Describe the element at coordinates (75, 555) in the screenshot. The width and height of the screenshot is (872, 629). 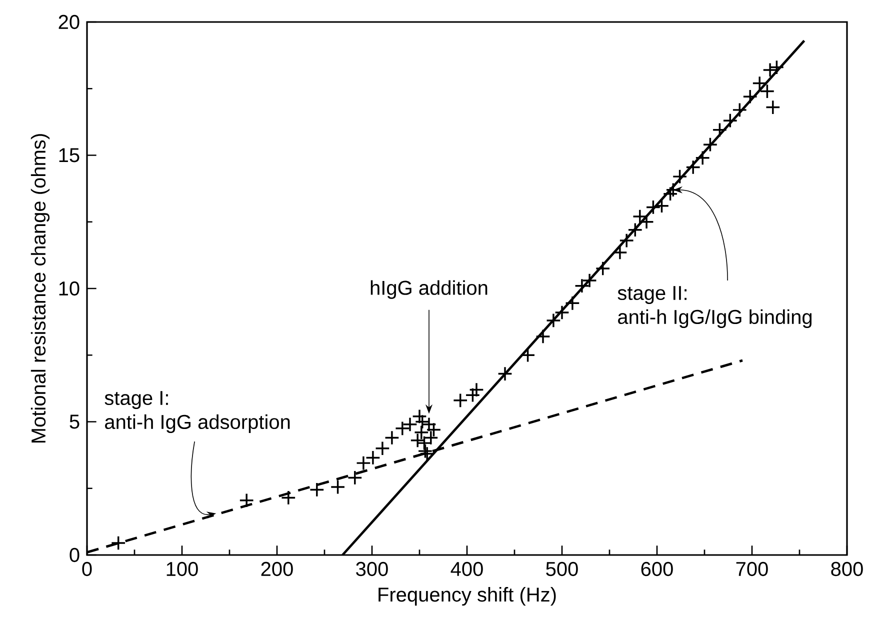
I see `y-tick-label: 0` at that location.